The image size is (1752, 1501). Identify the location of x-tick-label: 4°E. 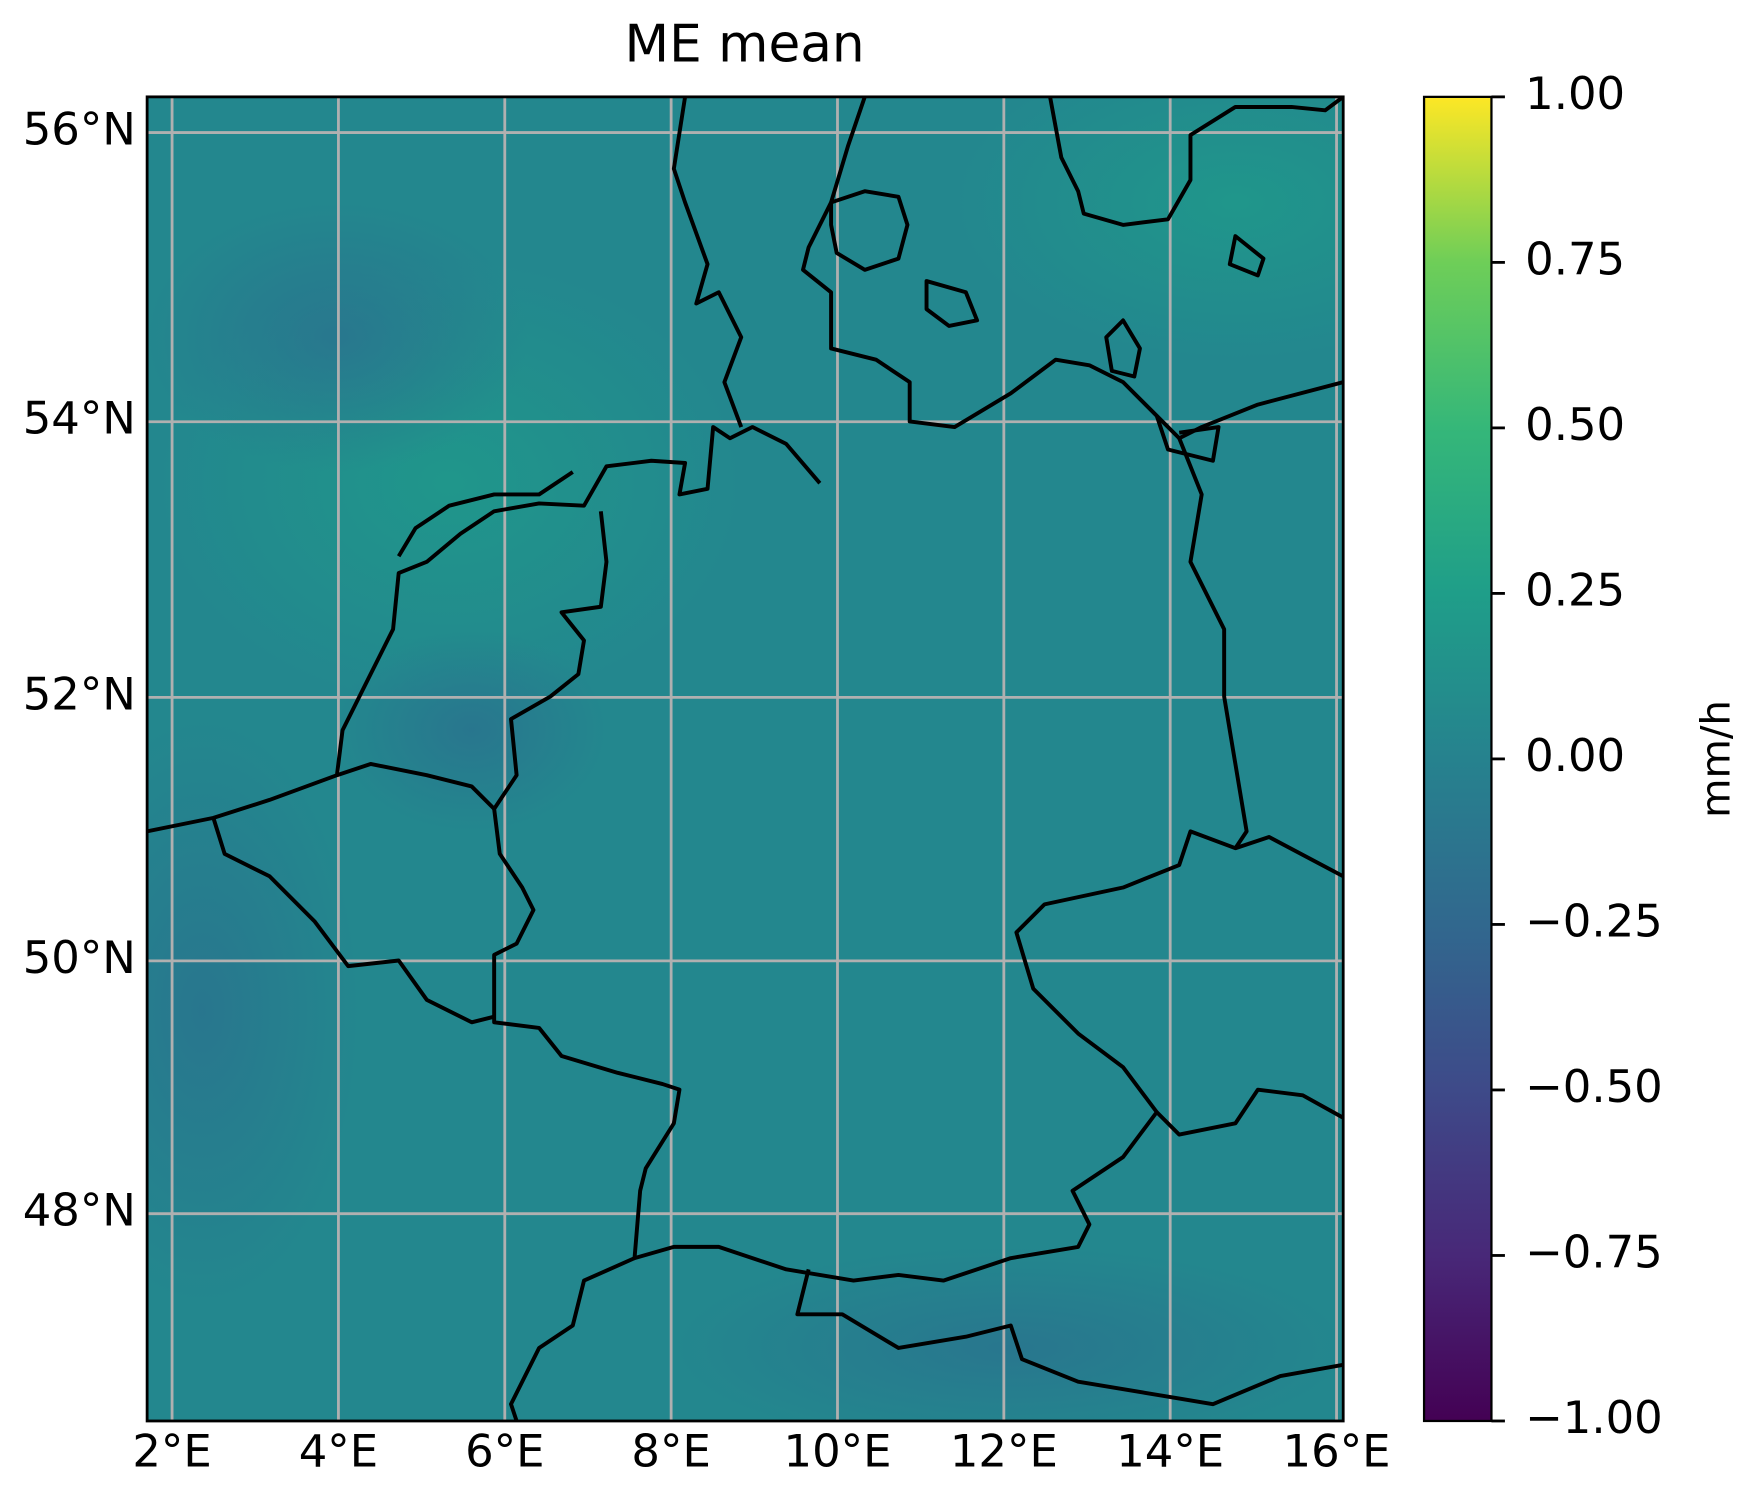
(338, 1451).